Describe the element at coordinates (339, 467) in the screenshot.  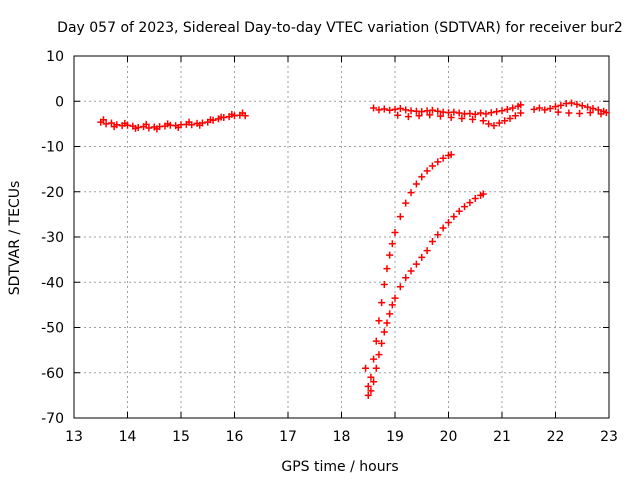
I see `x-axis-title: GPS time / hours` at that location.